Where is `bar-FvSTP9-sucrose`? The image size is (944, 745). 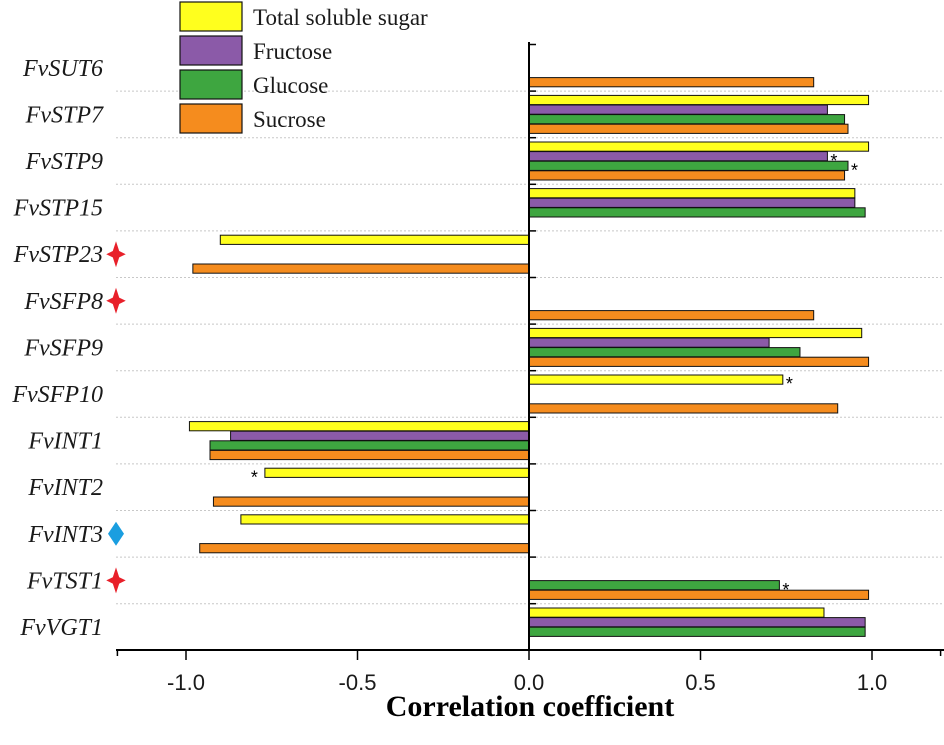
bar-FvSTP9-sucrose is located at coordinates (687, 175).